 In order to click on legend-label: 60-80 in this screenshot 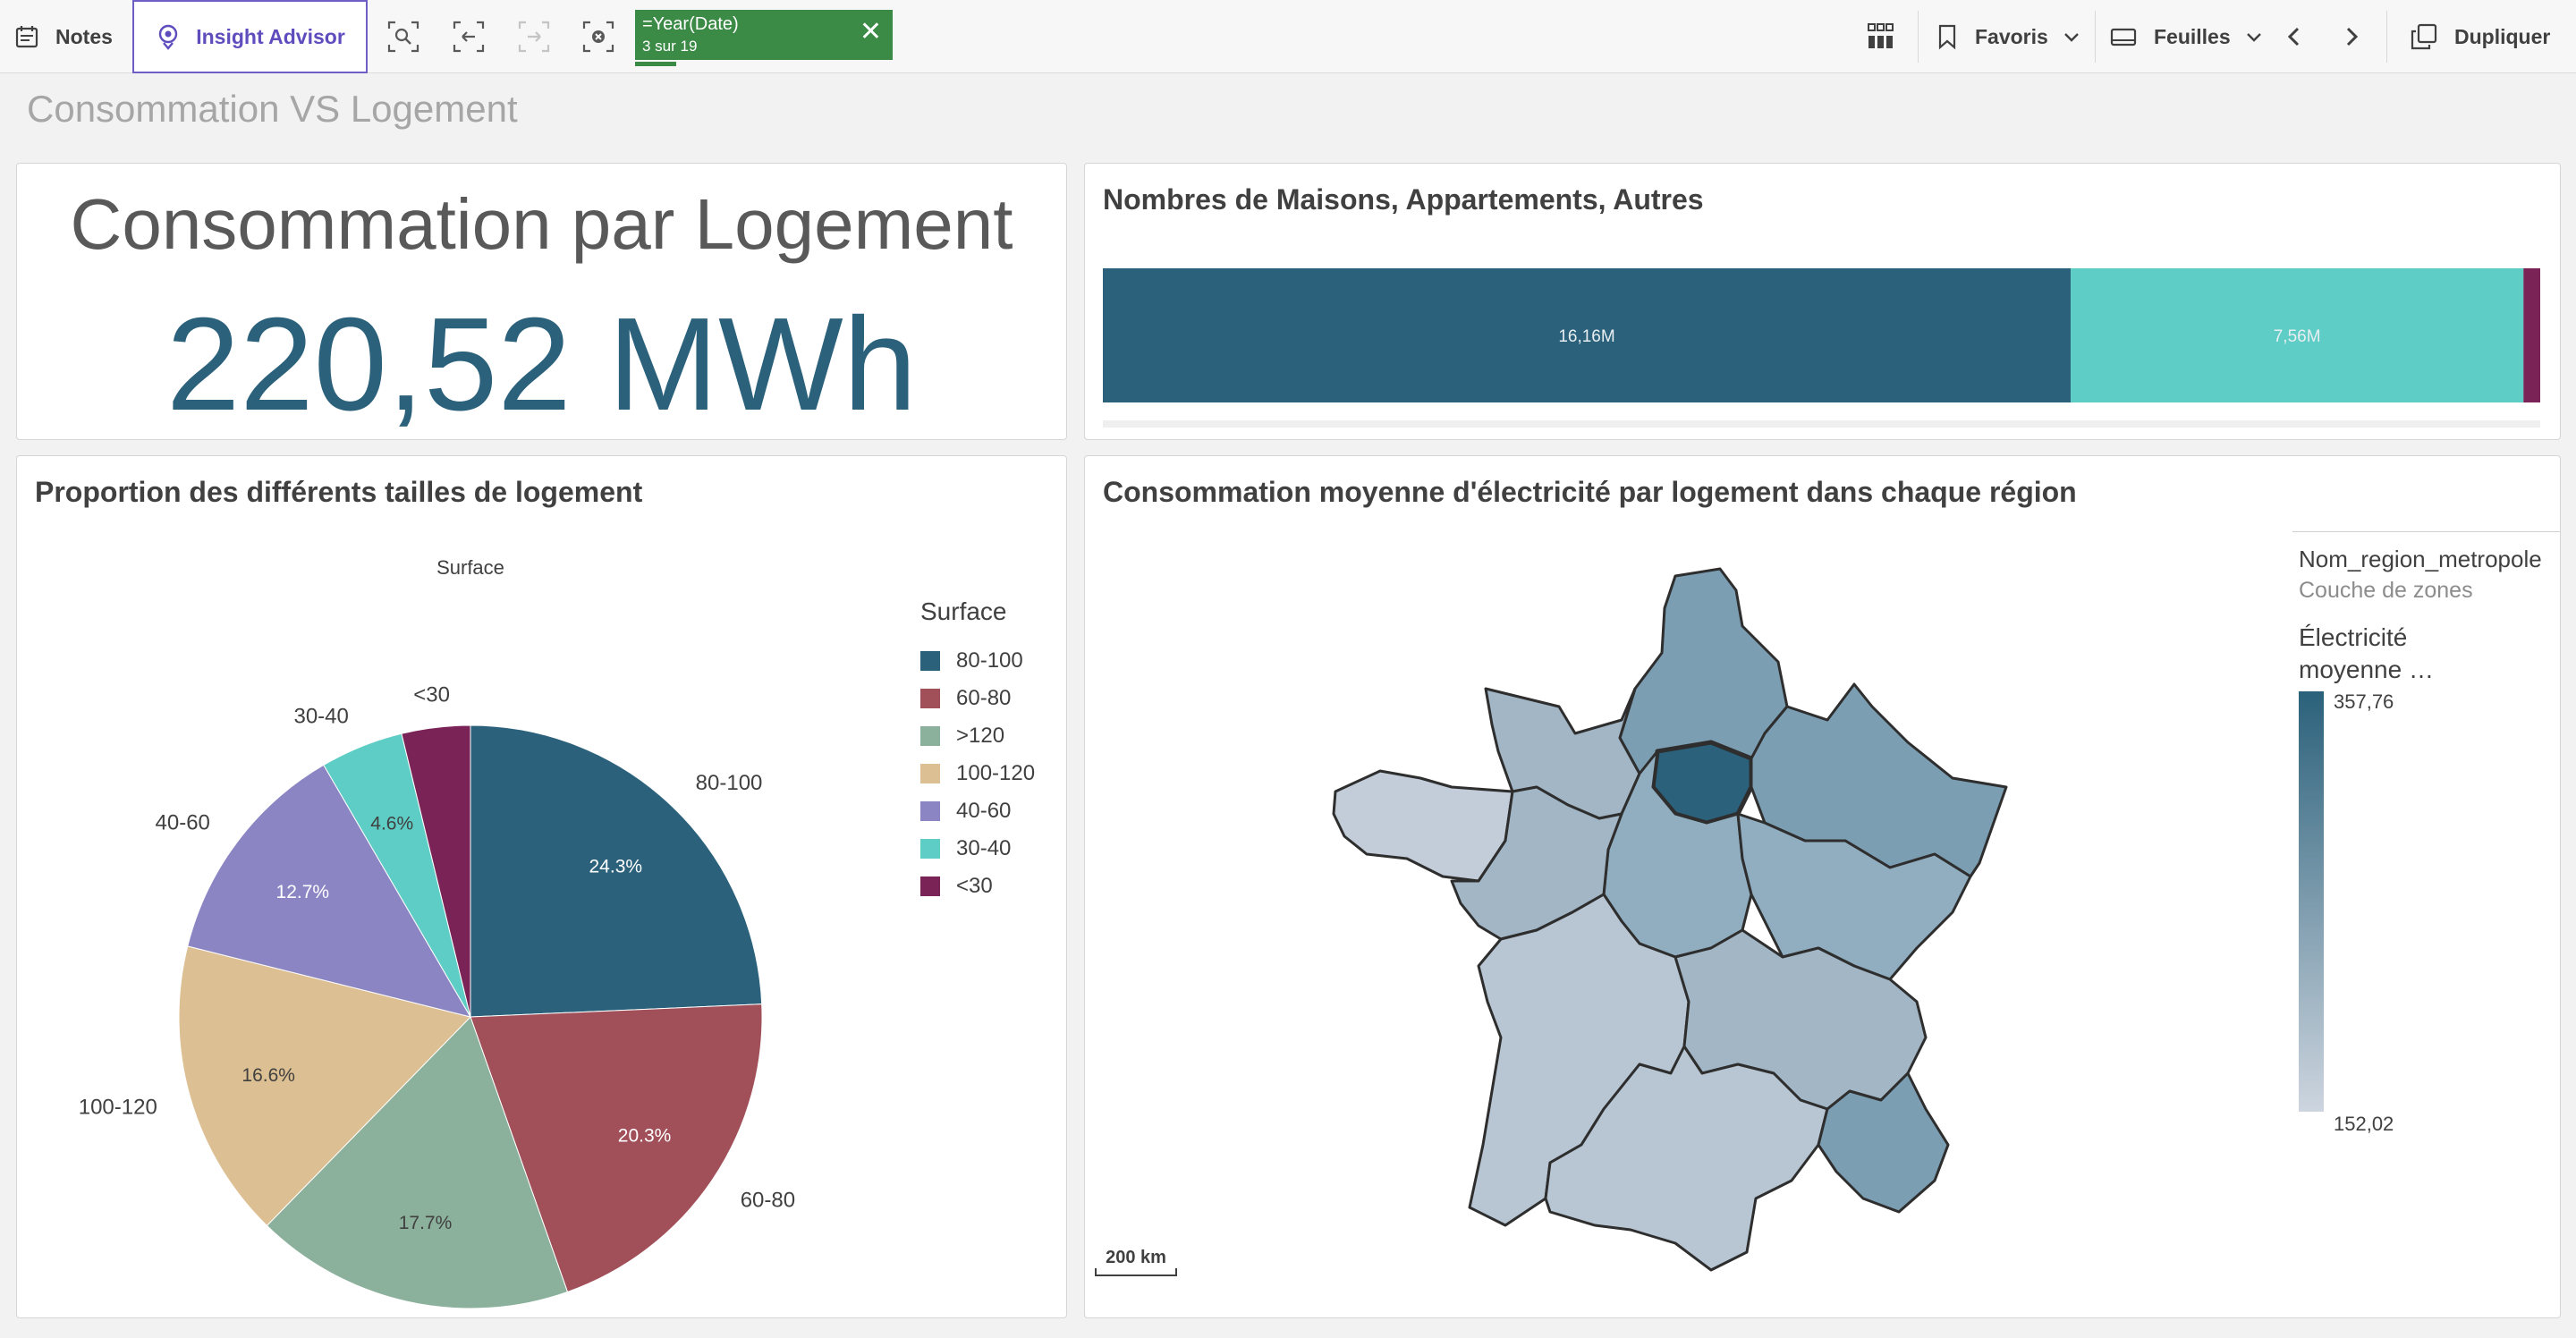, I will do `click(984, 698)`.